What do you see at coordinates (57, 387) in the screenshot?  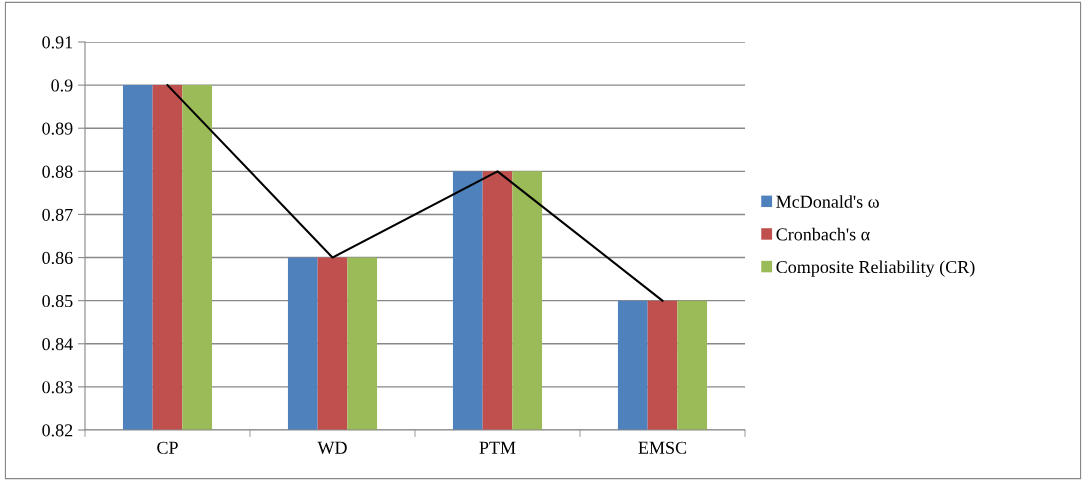 I see `y-tick-label: 0.83` at bounding box center [57, 387].